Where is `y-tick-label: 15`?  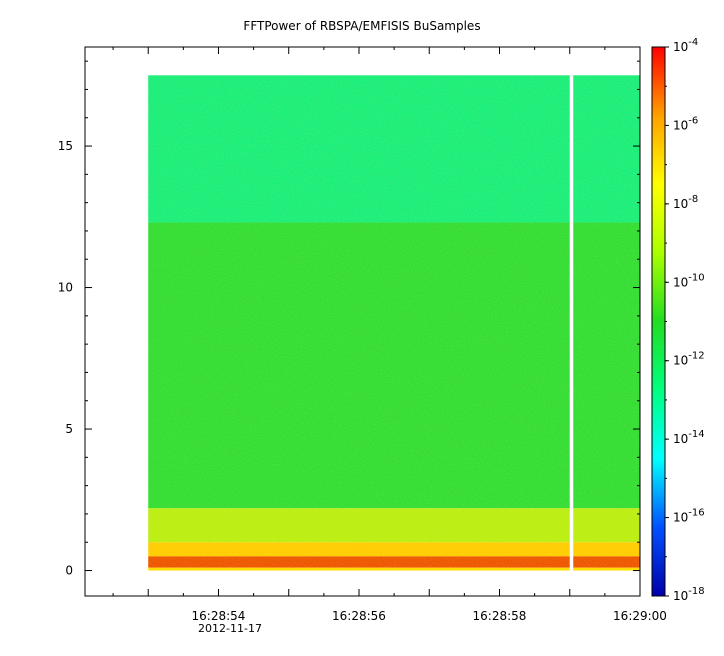 y-tick-label: 15 is located at coordinates (65, 146).